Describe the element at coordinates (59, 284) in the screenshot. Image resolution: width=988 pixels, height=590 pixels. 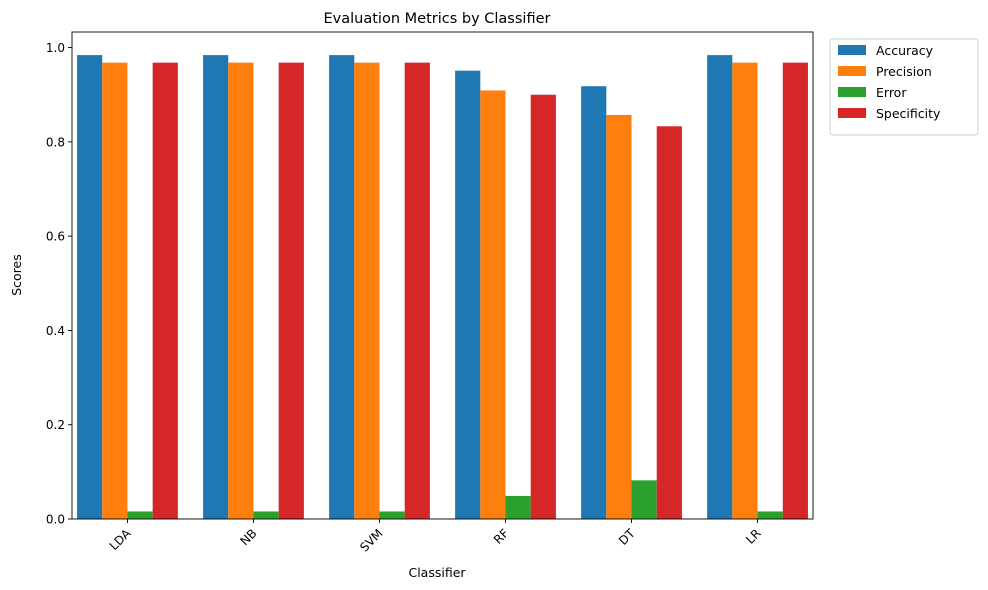
I see `y-axis: 0.0 0.2 0.4 0.6 0.8 1.0` at that location.